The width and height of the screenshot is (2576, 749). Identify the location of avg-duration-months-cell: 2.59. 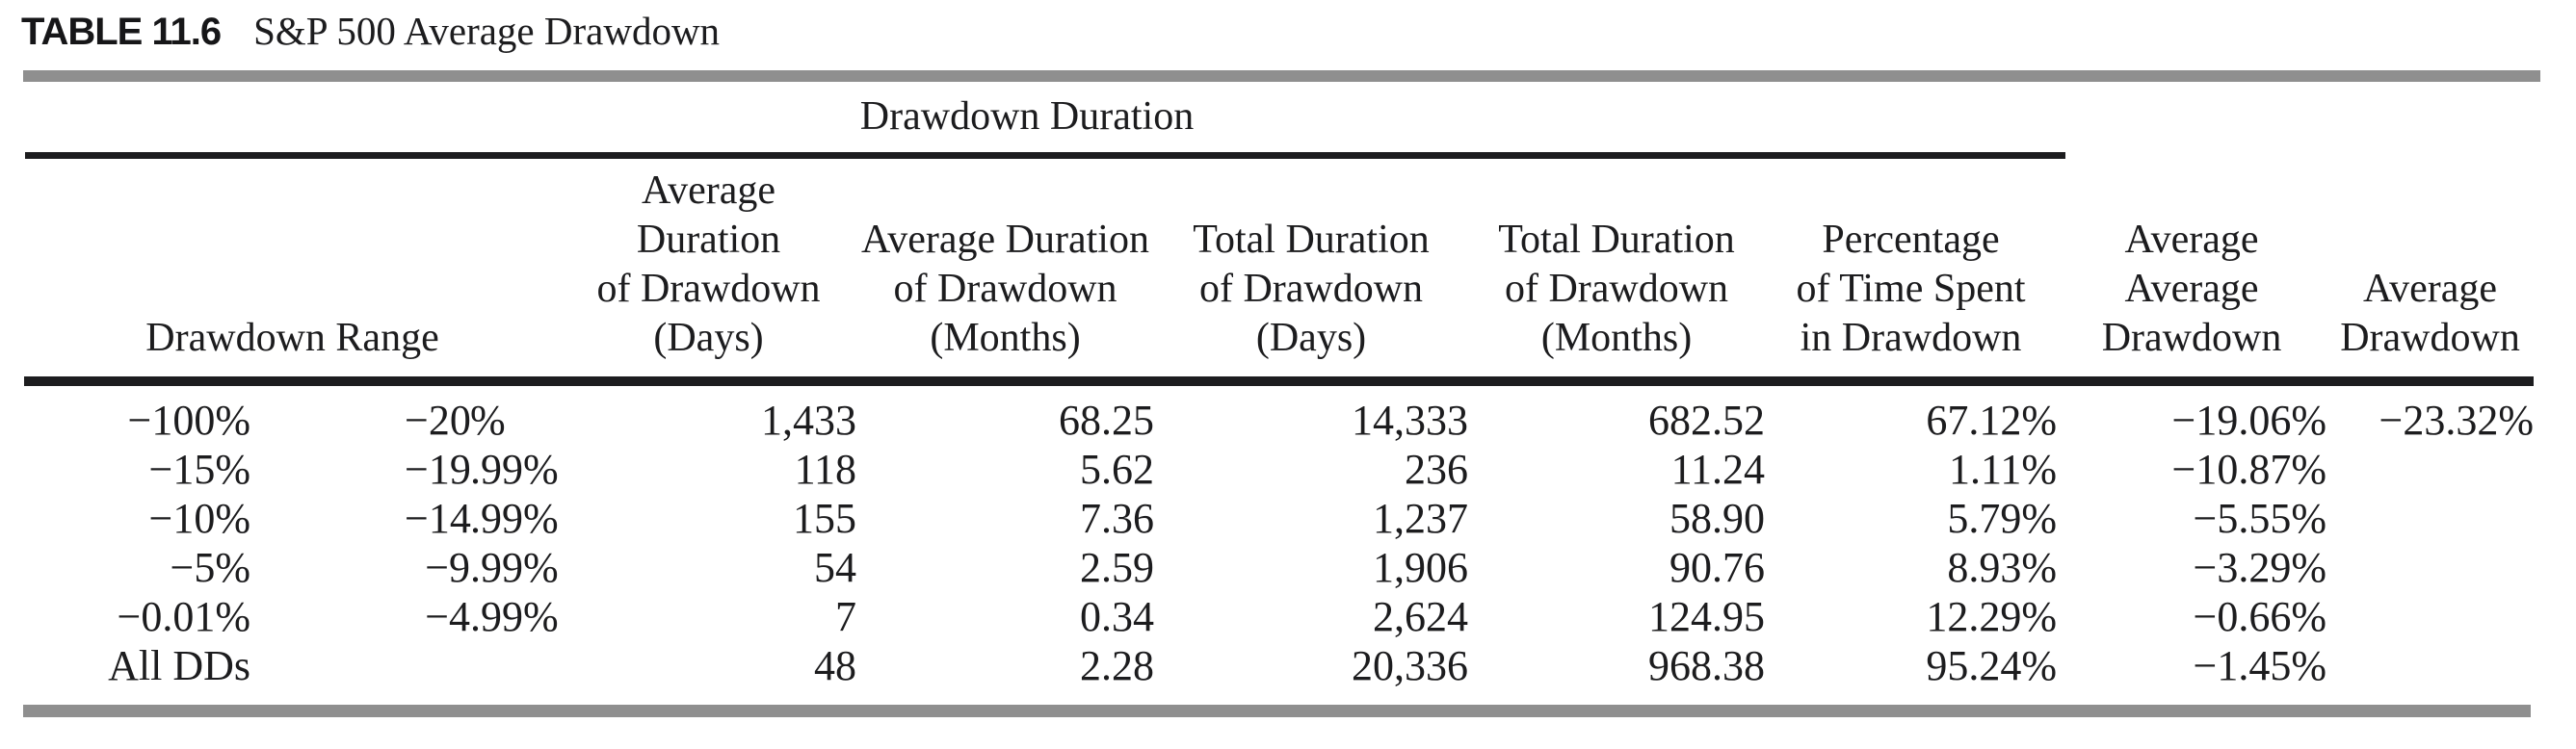
(1117, 567).